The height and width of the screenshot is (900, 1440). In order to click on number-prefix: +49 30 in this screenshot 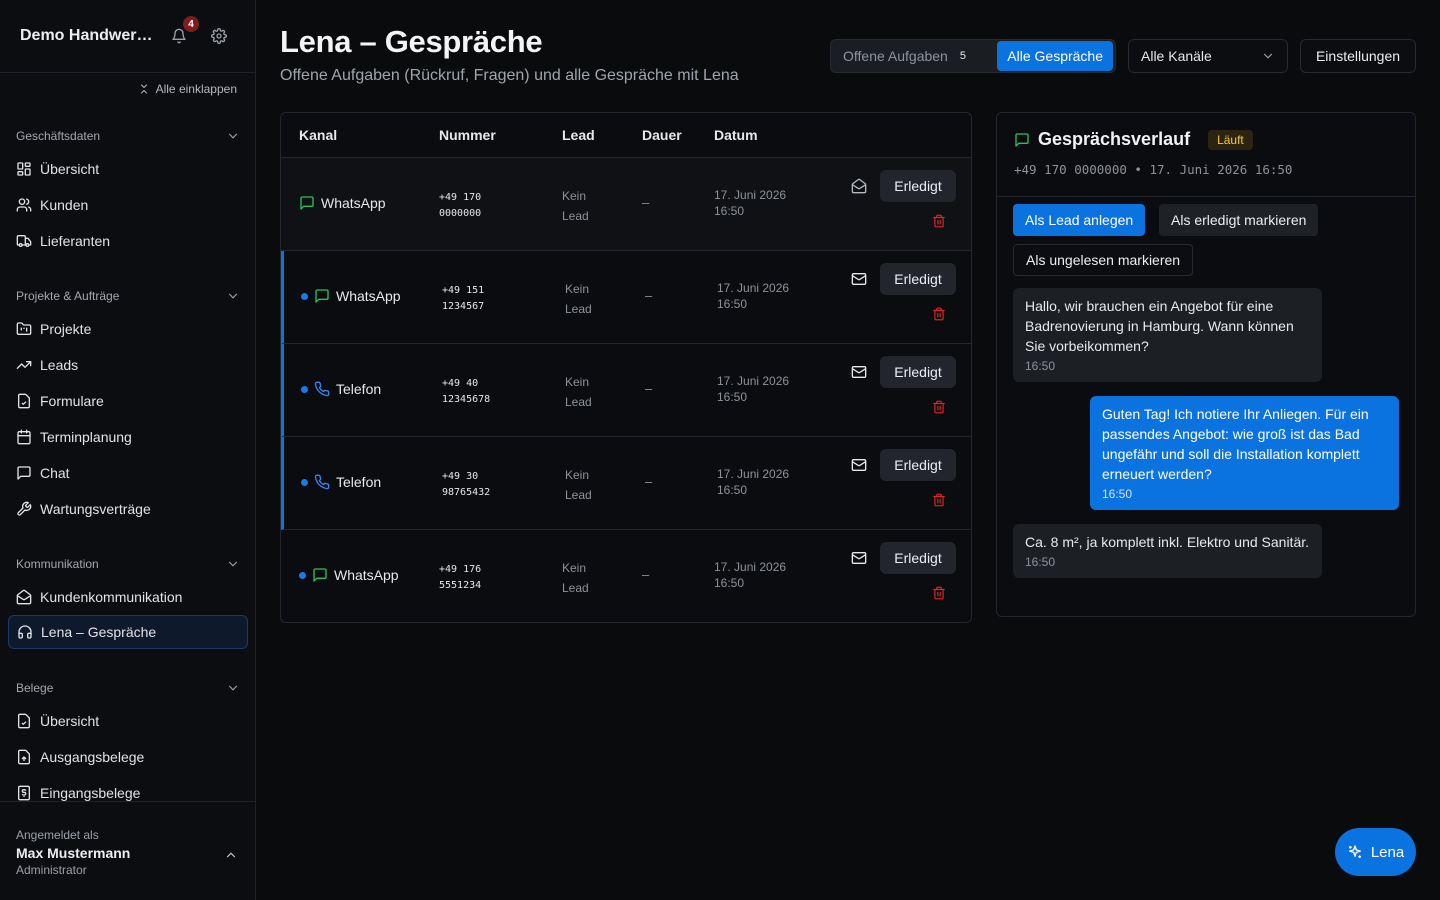, I will do `click(460, 476)`.